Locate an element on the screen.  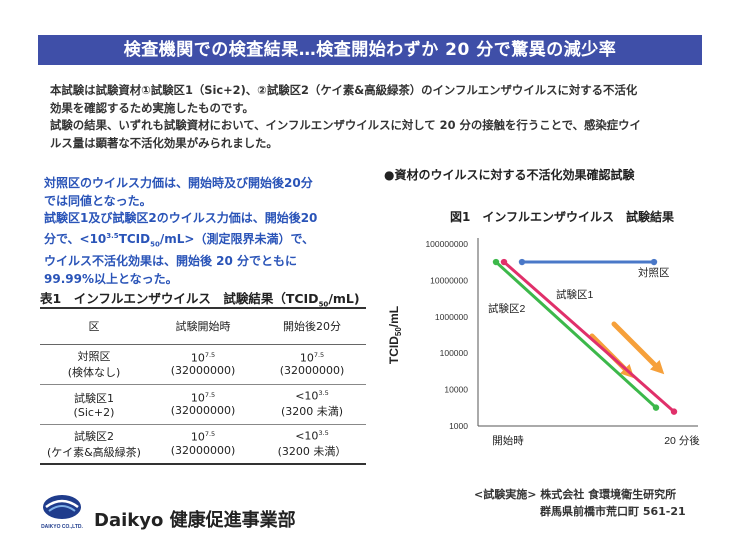
series-label: 対照区 is located at coordinates (654, 272).